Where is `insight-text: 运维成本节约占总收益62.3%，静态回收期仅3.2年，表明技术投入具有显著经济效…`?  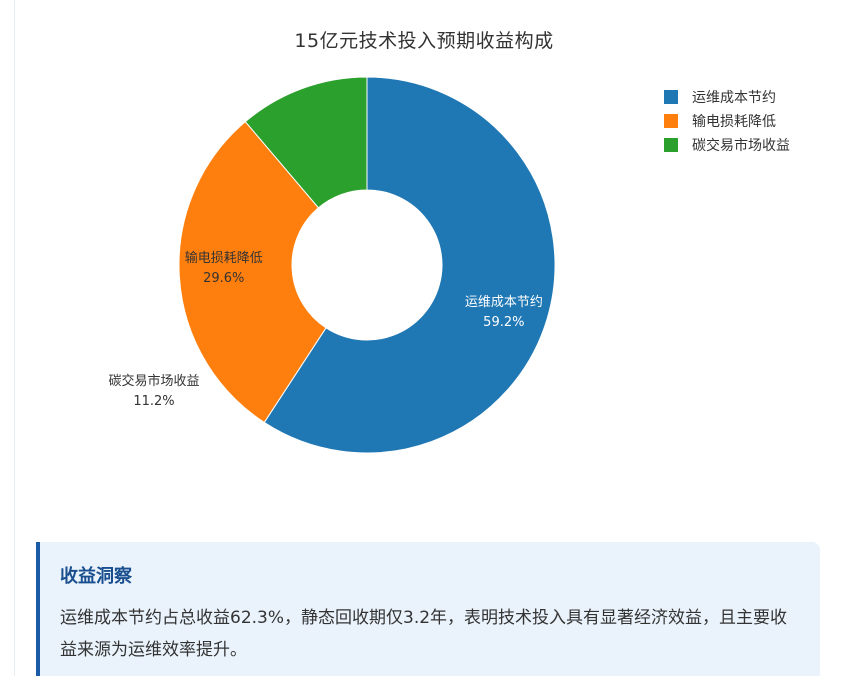 insight-text: 运维成本节约占总收益62.3%，静态回收期仅3.2年，表明技术投入具有显著经济效… is located at coordinates (424, 634).